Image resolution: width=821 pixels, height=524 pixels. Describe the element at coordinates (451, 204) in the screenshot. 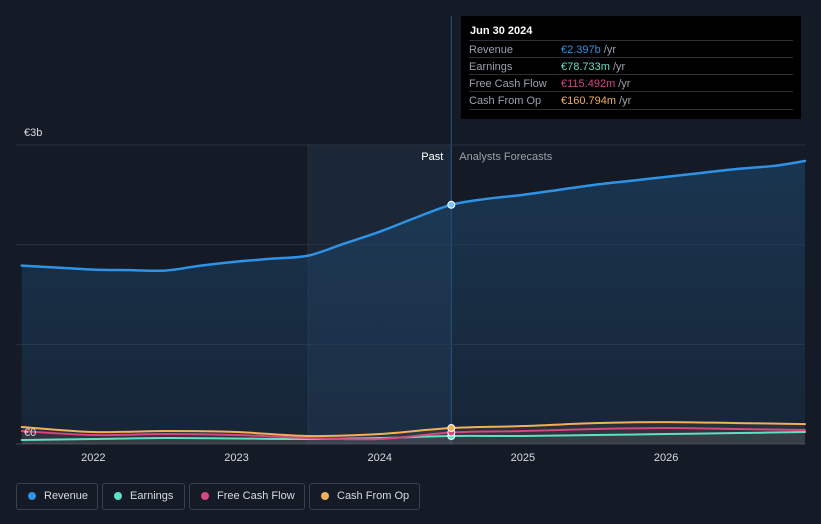

I see `revenue-point` at that location.